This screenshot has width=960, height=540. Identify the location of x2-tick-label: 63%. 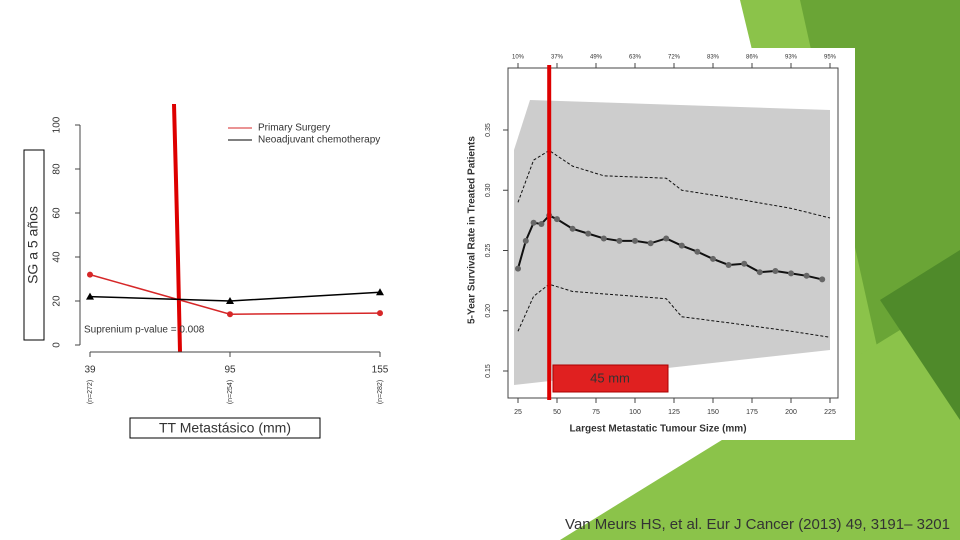
(635, 58).